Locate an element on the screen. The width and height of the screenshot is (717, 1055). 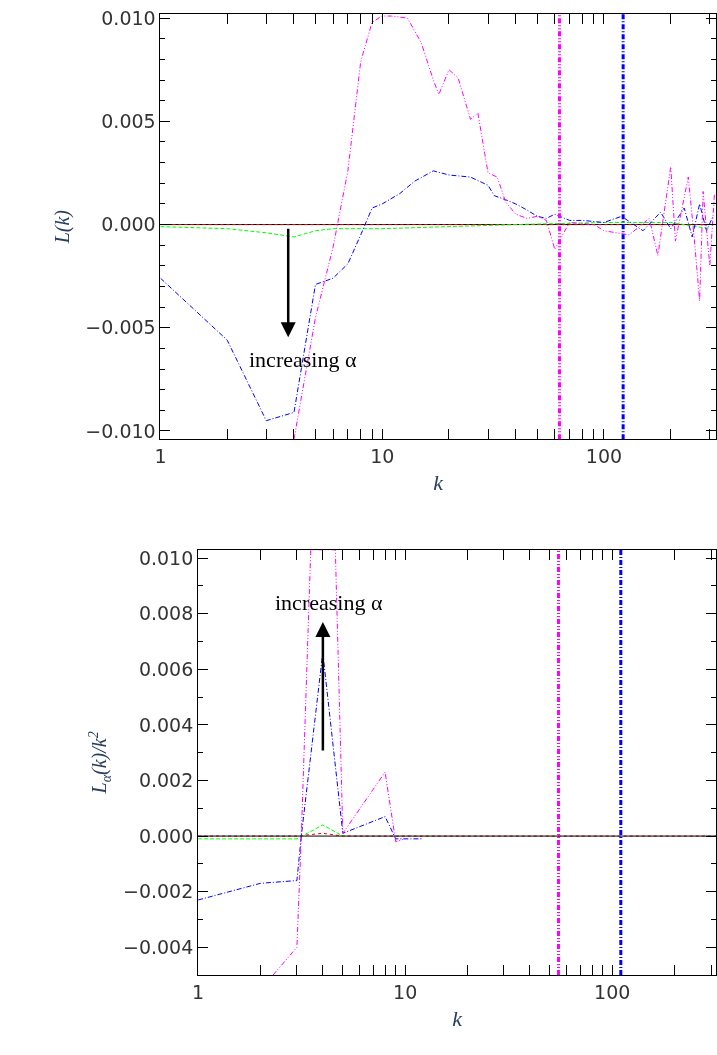
y-tick-label: 0.005 is located at coordinates (128, 120).